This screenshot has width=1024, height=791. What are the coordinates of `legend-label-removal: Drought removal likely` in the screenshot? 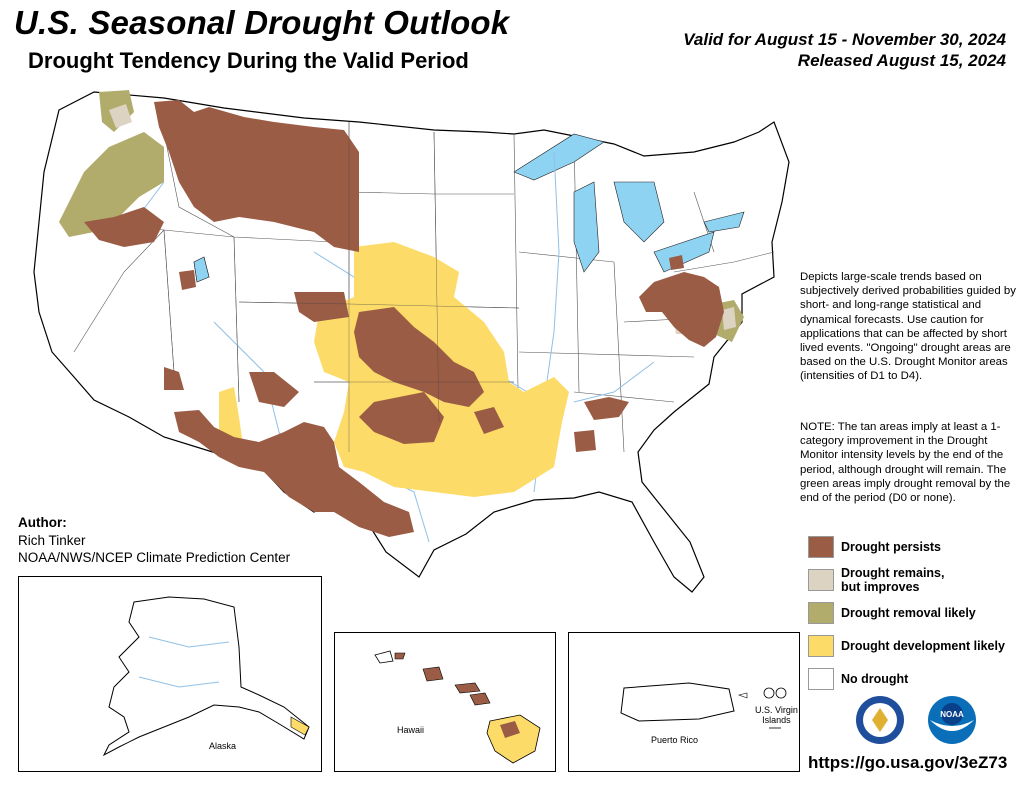 It's located at (908, 612).